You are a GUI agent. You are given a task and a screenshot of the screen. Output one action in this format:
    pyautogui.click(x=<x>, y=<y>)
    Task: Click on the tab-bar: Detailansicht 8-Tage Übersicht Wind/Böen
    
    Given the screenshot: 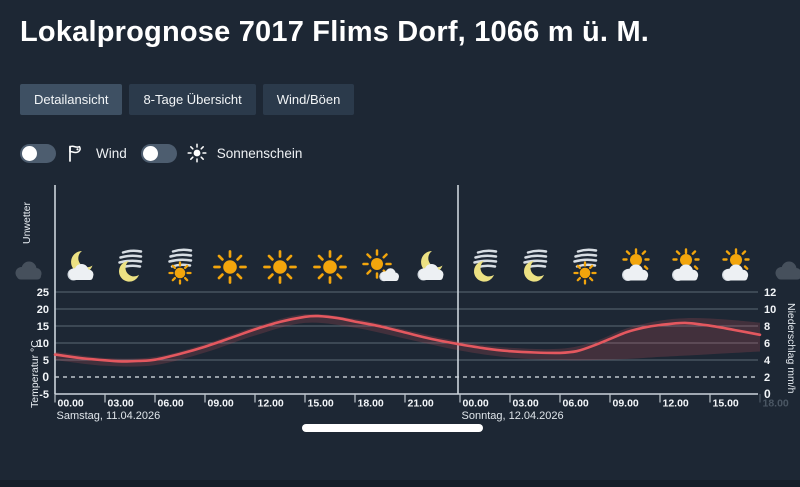 What is the action you would take?
    pyautogui.click(x=187, y=99)
    